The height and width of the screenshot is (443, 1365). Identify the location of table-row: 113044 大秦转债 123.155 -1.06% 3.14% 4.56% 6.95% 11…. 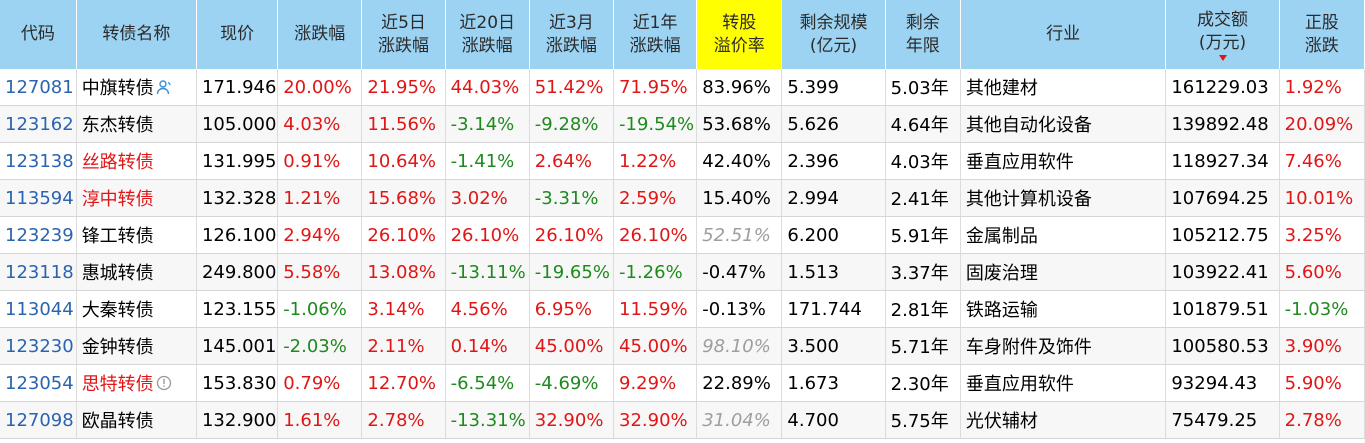
(682, 309).